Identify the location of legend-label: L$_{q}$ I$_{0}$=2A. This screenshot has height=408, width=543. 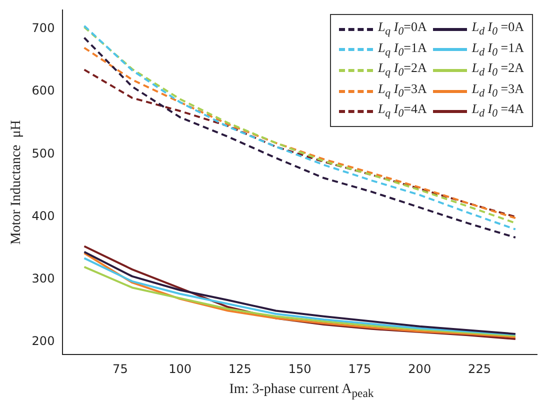
(402, 70).